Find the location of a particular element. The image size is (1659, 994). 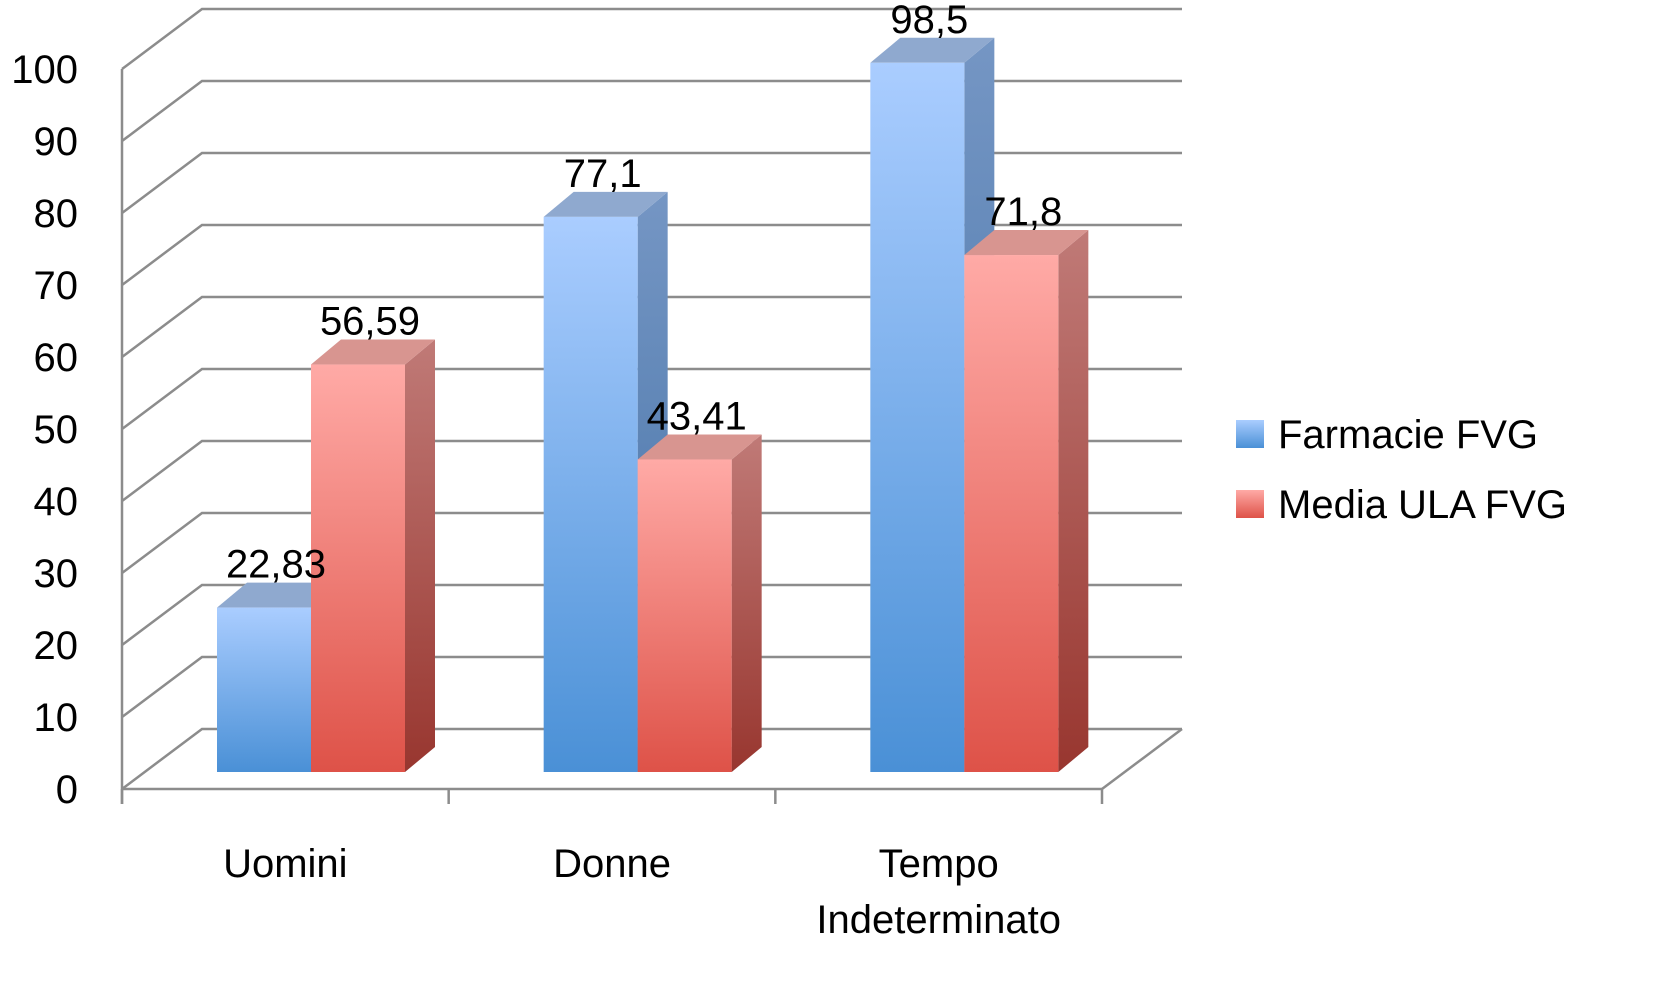

x-axis-category-labels: Uomini Donne Tempo Indeterminato is located at coordinates (642, 892).